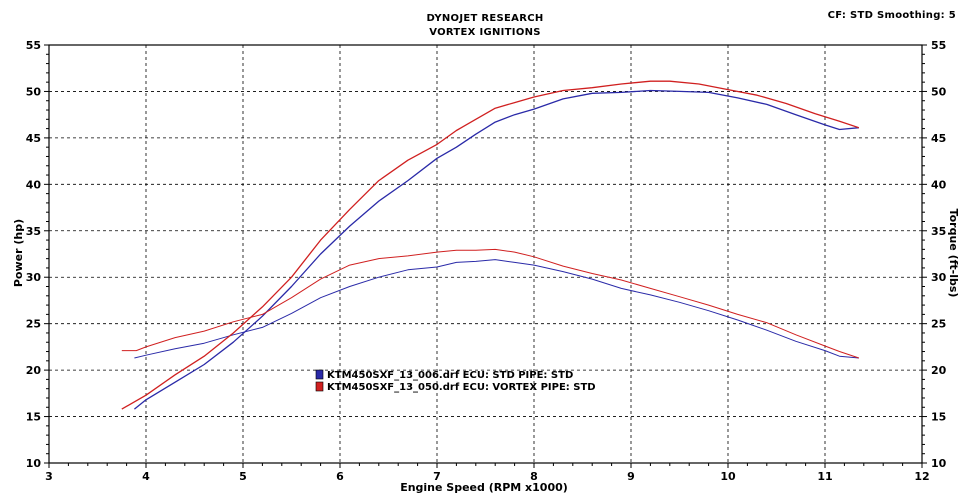 Image resolution: width=970 pixels, height=502 pixels. Describe the element at coordinates (437, 476) in the screenshot. I see `x-tick-label: 7` at that location.